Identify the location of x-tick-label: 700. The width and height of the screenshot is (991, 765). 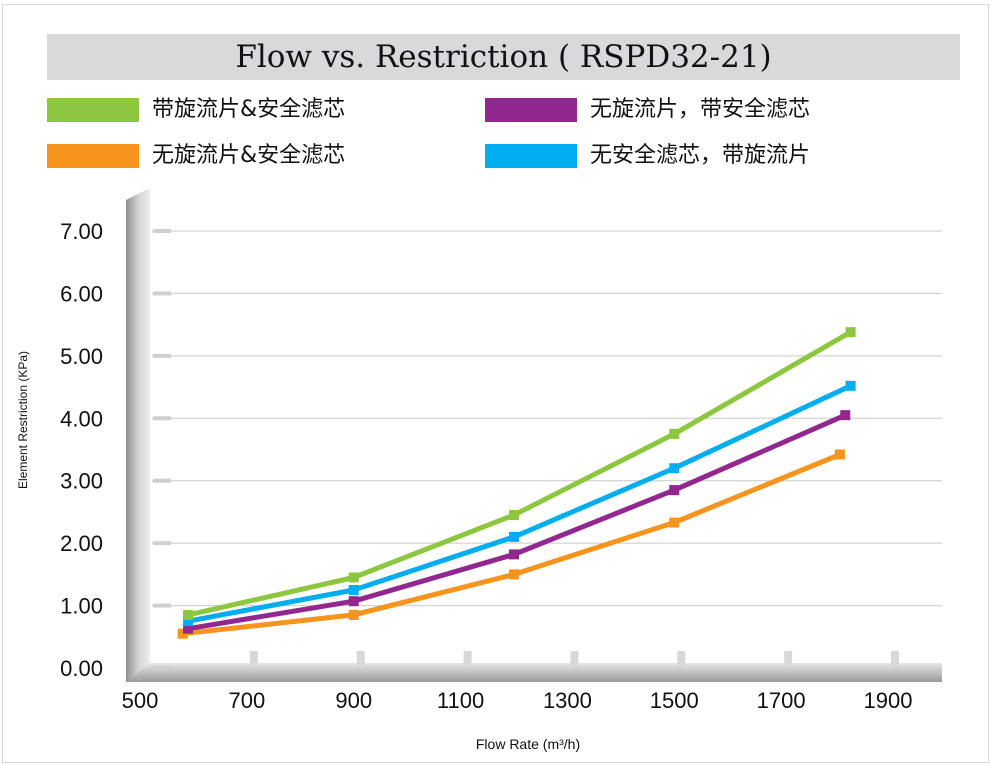
(246, 700).